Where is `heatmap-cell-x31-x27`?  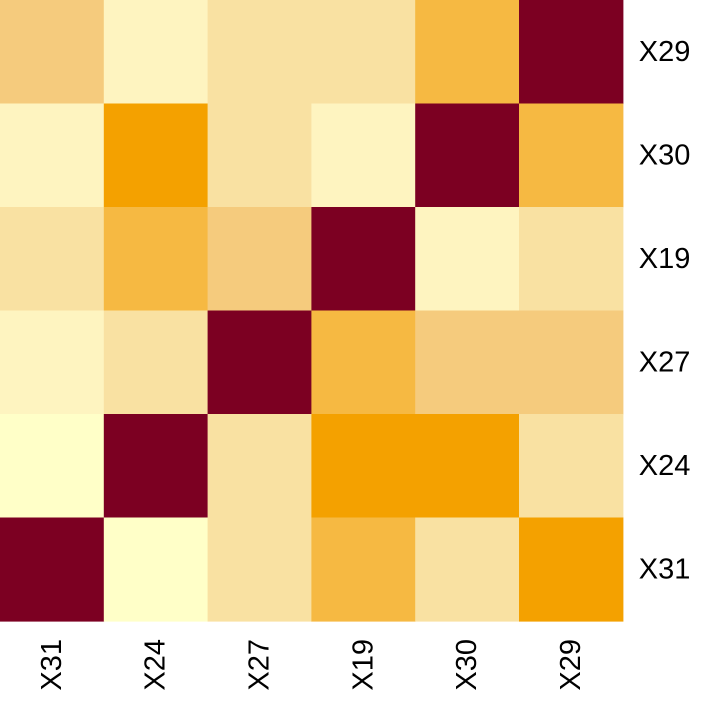 heatmap-cell-x31-x27 is located at coordinates (259, 569).